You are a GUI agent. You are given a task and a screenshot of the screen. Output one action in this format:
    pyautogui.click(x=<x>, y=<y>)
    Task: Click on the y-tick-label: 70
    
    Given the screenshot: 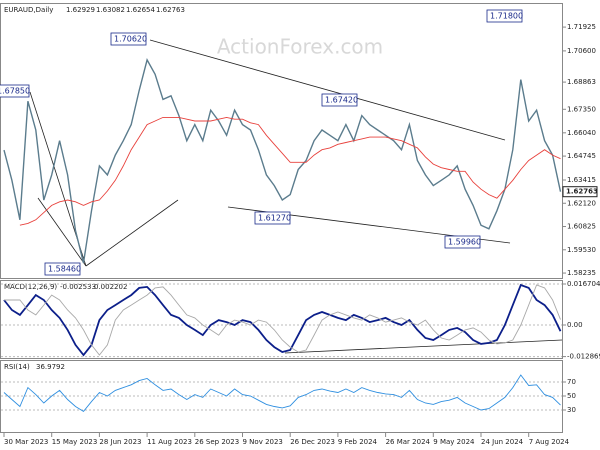 What is the action you would take?
    pyautogui.click(x=571, y=382)
    